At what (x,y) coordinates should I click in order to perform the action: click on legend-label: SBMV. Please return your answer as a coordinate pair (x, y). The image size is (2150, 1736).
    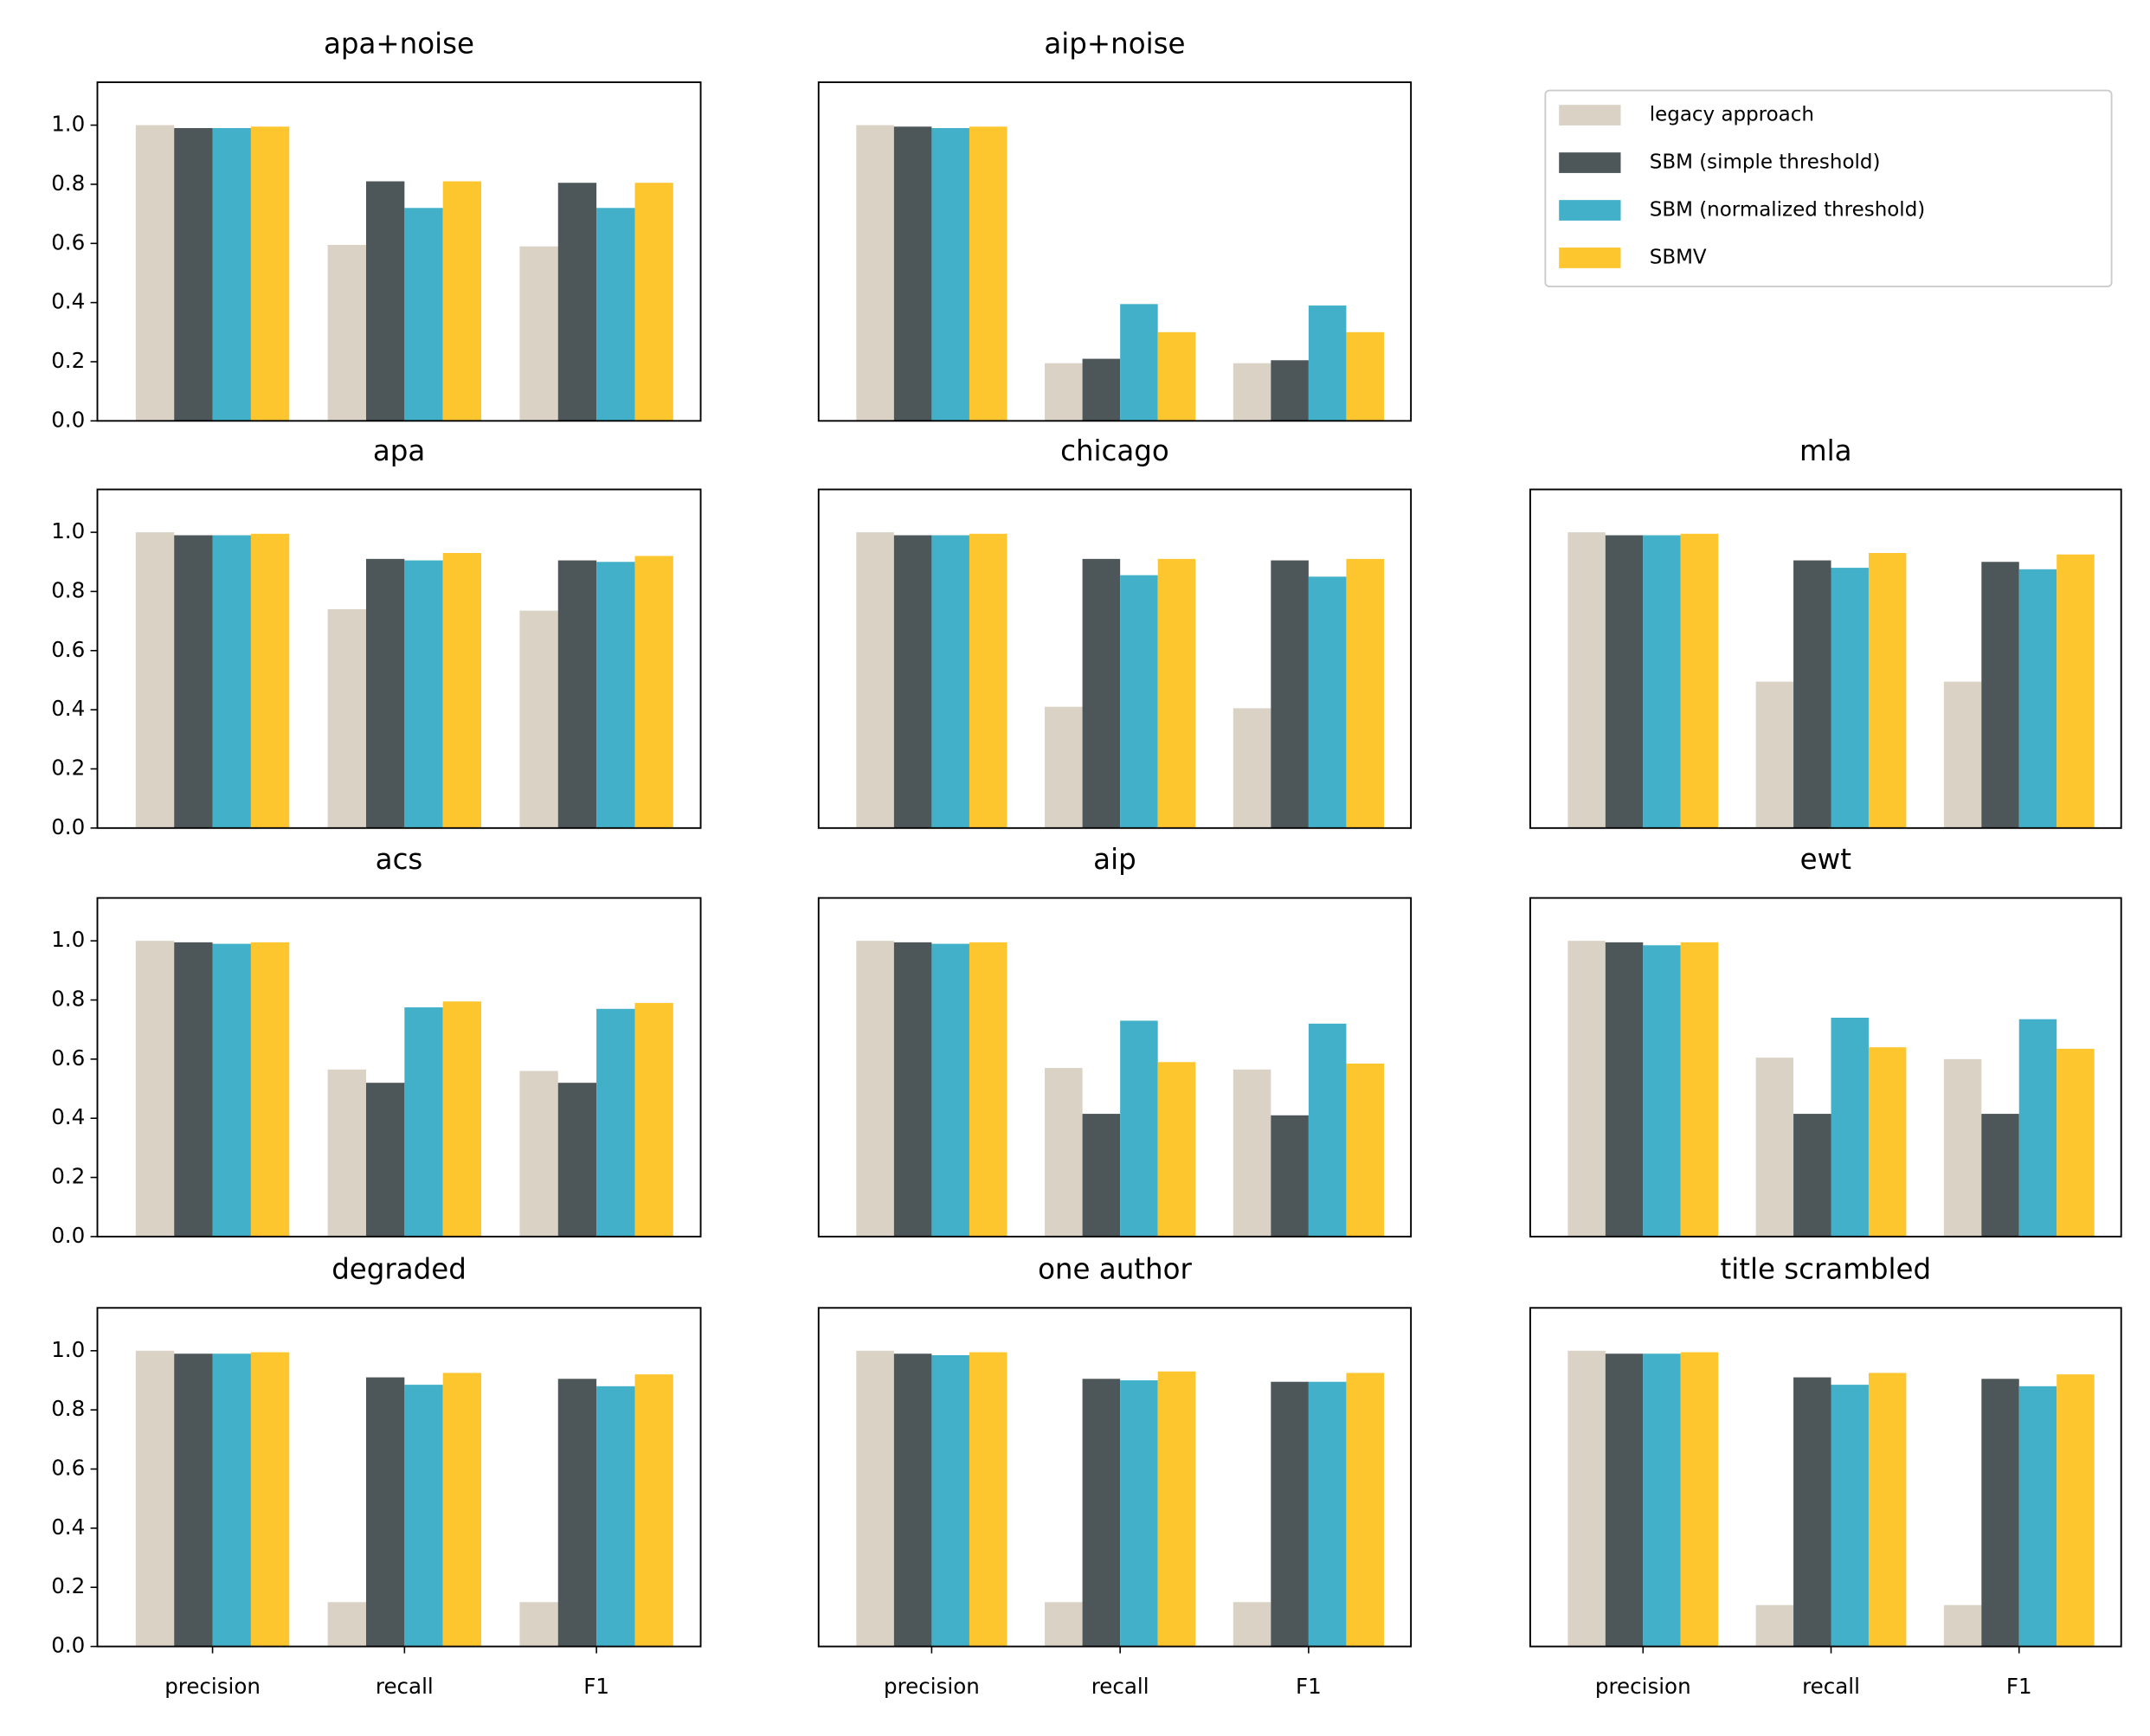
    Looking at the image, I should click on (1678, 257).